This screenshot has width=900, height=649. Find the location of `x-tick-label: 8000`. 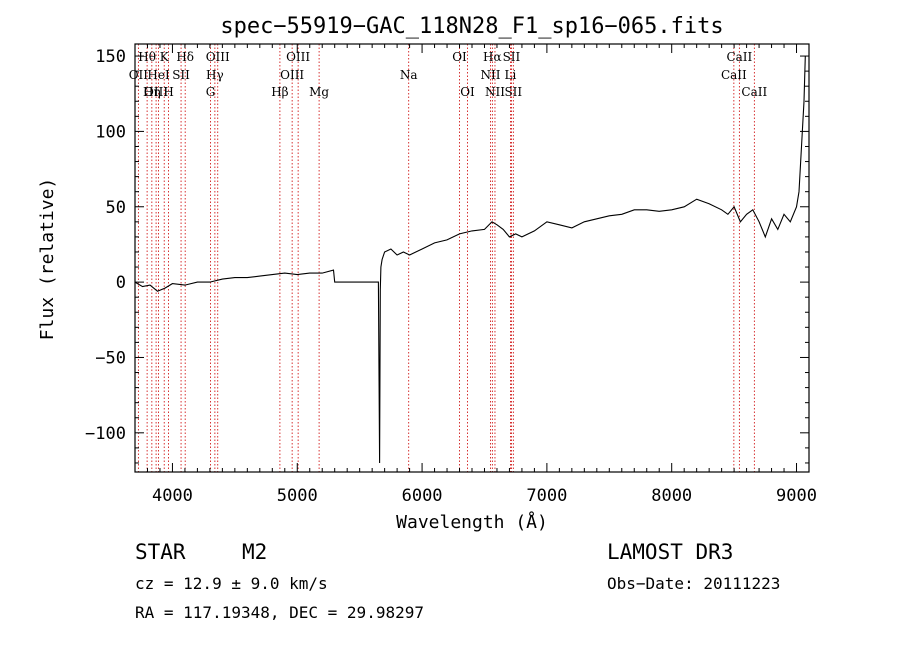

x-tick-label: 8000 is located at coordinates (671, 496).